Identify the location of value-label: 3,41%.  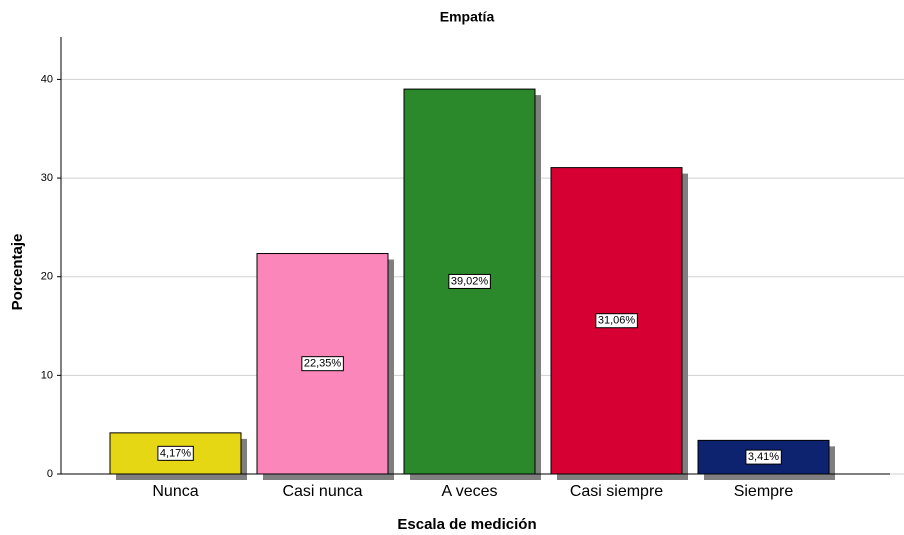
(763, 457).